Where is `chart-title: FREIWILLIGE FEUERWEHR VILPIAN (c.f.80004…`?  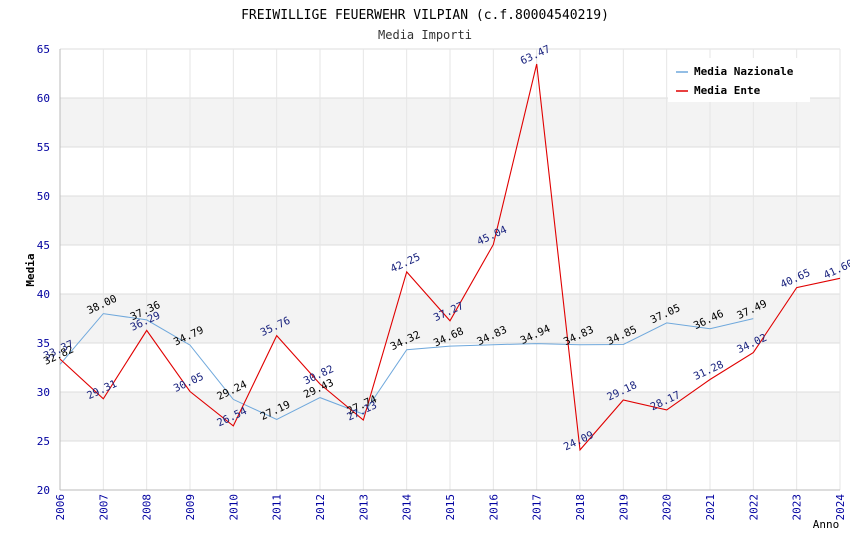 chart-title: FREIWILLIGE FEUERWEHR VILPIAN (c.f.80004… is located at coordinates (425, 15).